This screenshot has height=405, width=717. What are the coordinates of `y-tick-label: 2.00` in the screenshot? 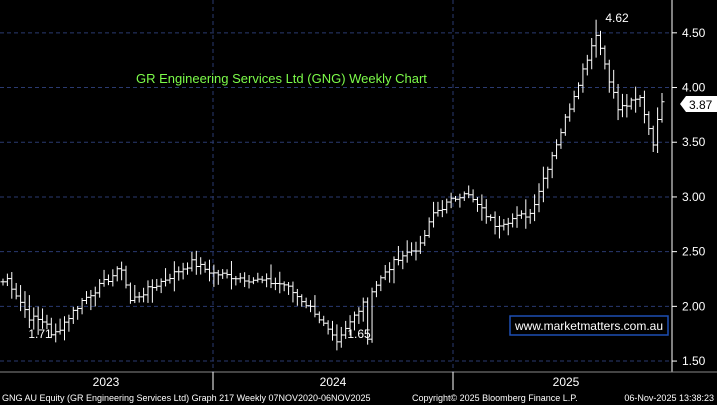 It's located at (694, 306).